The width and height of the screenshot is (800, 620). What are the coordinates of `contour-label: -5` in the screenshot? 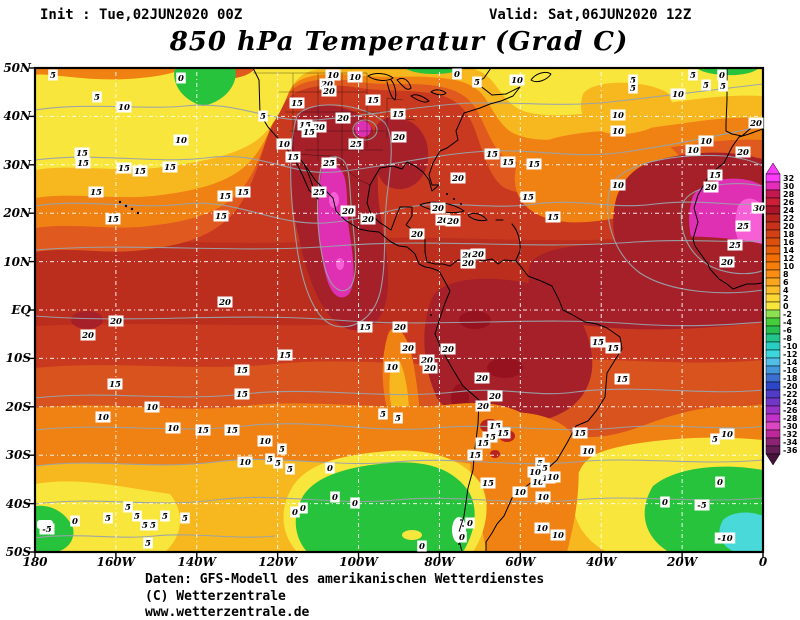 It's located at (702, 505).